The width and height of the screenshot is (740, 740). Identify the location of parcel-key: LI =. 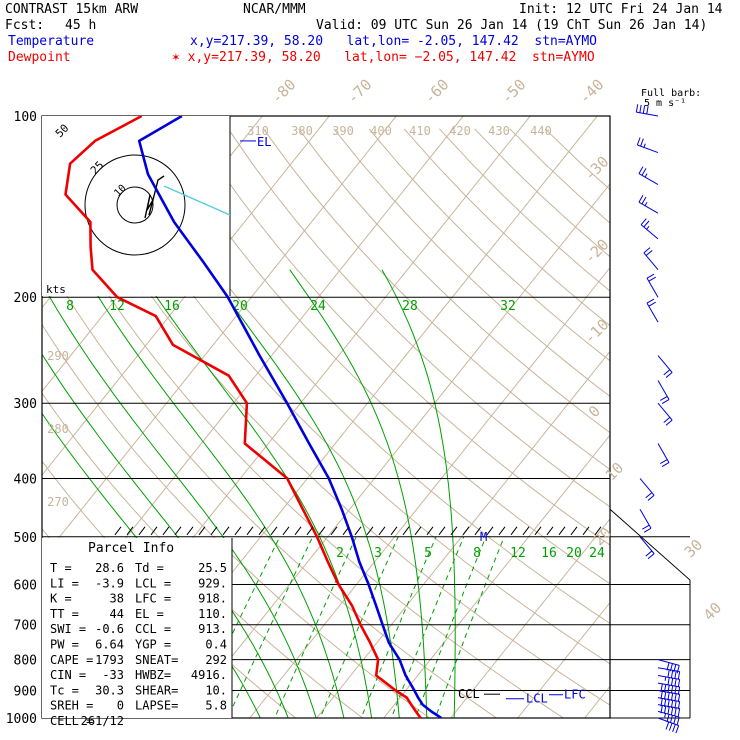
(64, 583).